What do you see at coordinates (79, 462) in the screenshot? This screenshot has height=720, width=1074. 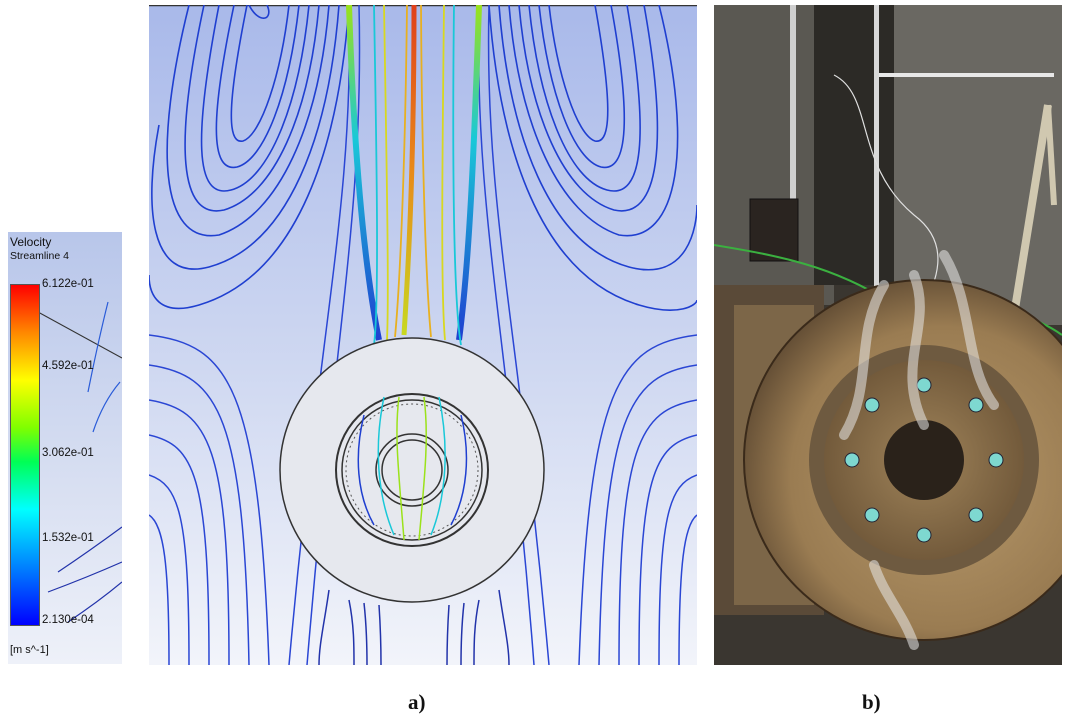 I see `legend-faint-streamlines` at bounding box center [79, 462].